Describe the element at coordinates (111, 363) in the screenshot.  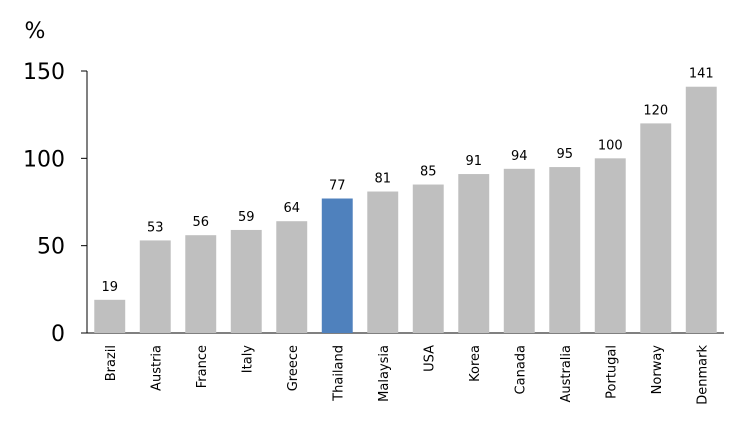
I see `x-tick-label: Brazil` at that location.